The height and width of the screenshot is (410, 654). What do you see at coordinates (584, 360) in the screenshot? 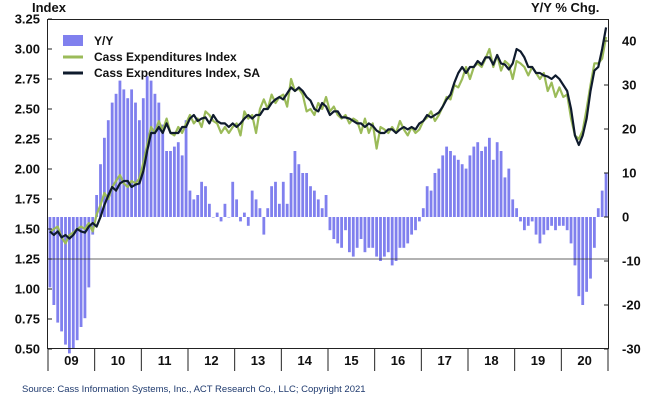
I see `x-tick-label: 20` at bounding box center [584, 360].